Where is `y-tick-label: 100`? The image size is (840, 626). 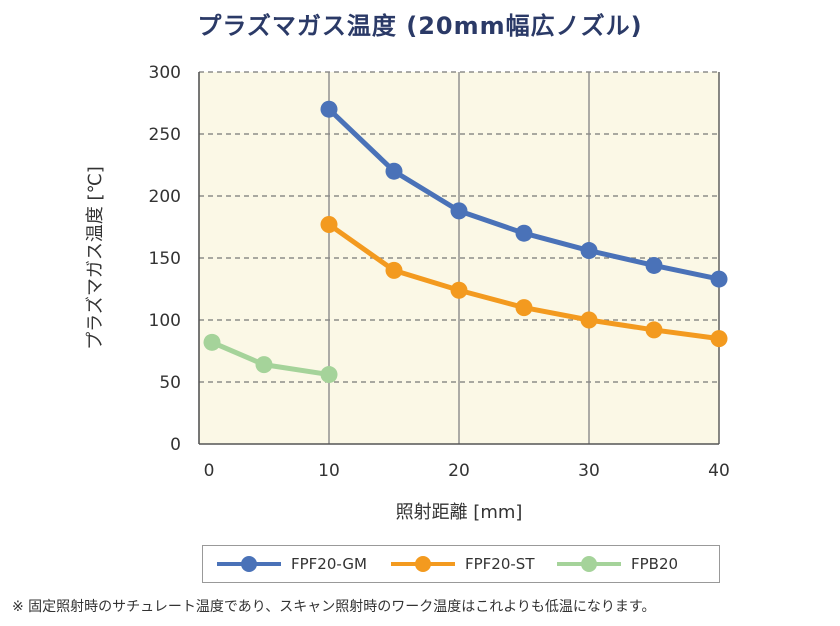 y-tick-label: 100 is located at coordinates (165, 321).